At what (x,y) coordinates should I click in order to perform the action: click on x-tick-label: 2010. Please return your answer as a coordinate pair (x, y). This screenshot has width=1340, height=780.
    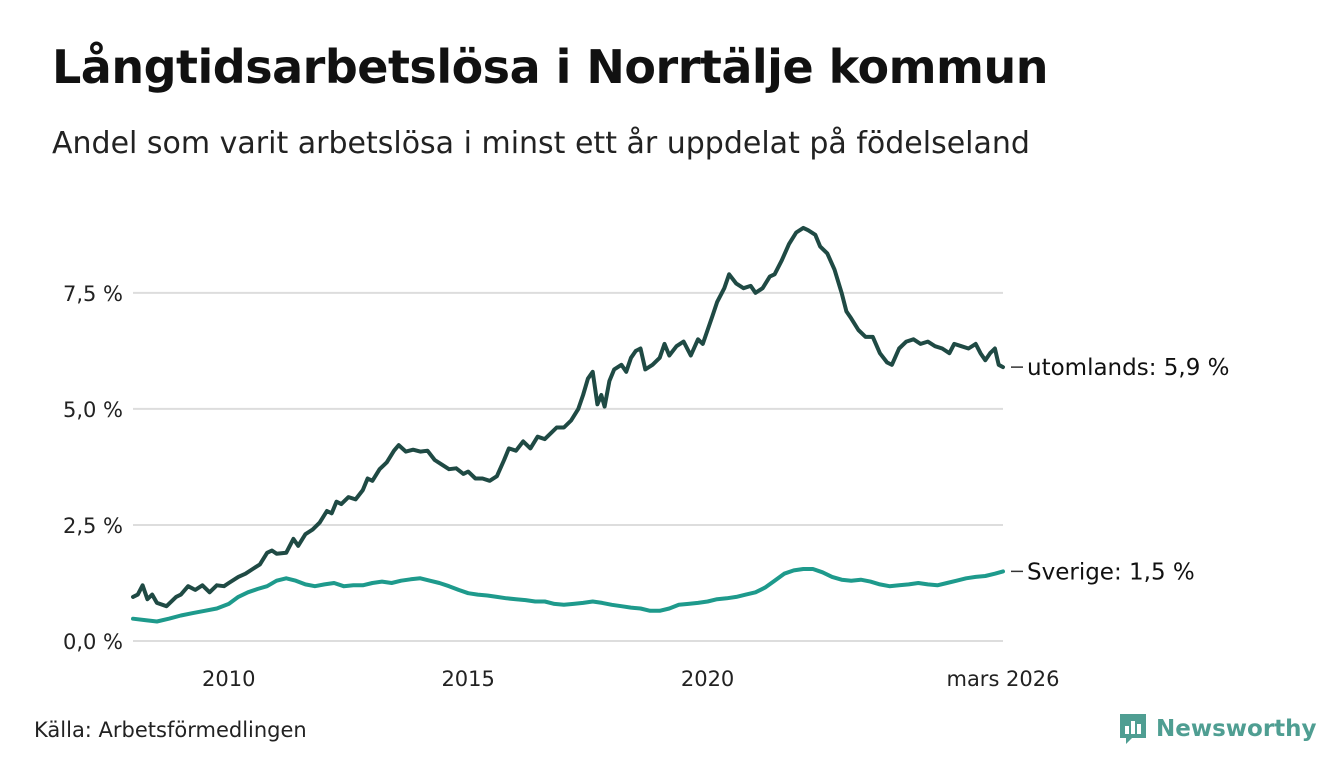
    Looking at the image, I should click on (228, 679).